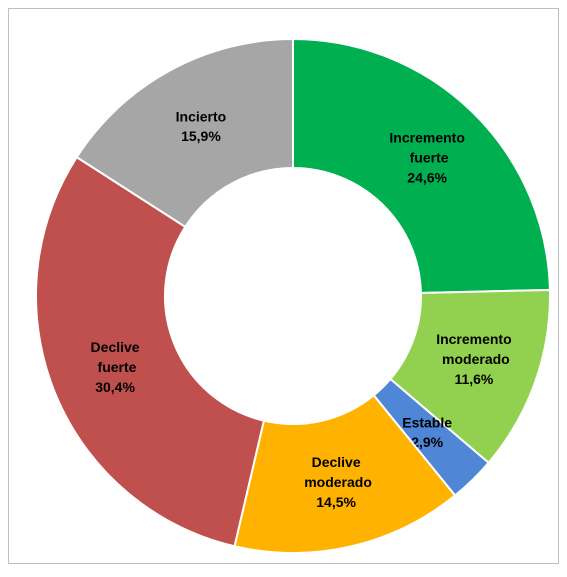  I want to click on value-label: 15,9%, so click(201, 136).